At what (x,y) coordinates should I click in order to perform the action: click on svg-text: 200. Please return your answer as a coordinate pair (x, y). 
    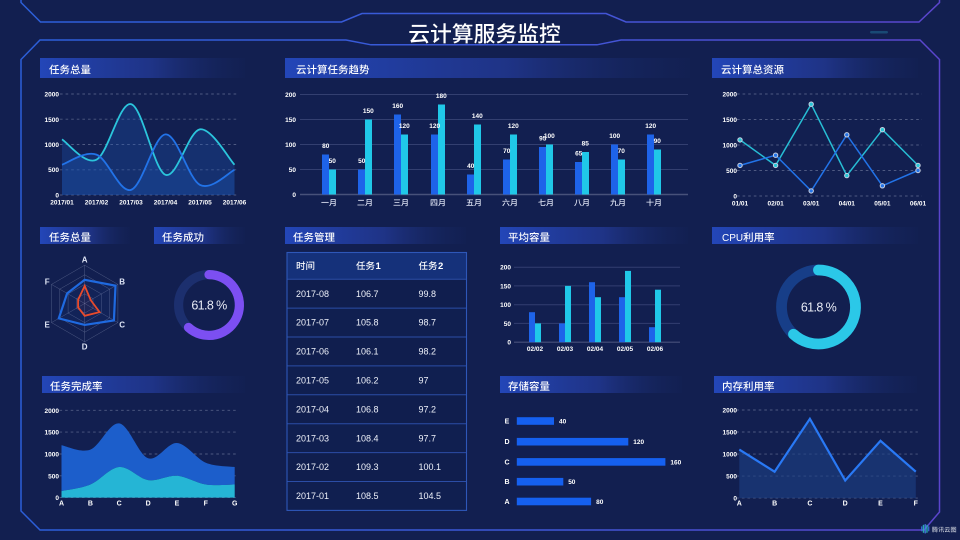
    Looking at the image, I should click on (505, 268).